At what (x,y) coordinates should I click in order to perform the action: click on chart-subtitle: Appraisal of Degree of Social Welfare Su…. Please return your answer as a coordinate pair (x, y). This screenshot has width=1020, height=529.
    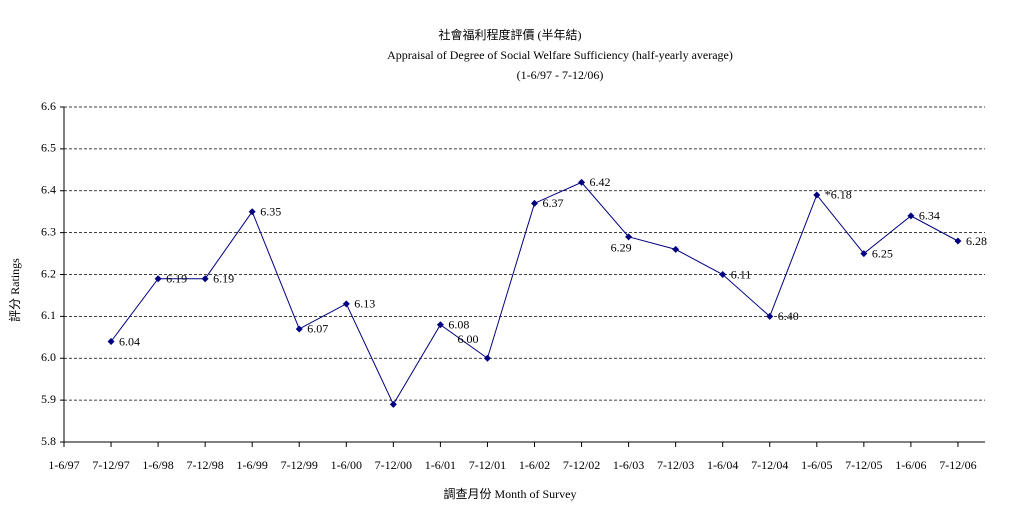
    Looking at the image, I should click on (560, 55).